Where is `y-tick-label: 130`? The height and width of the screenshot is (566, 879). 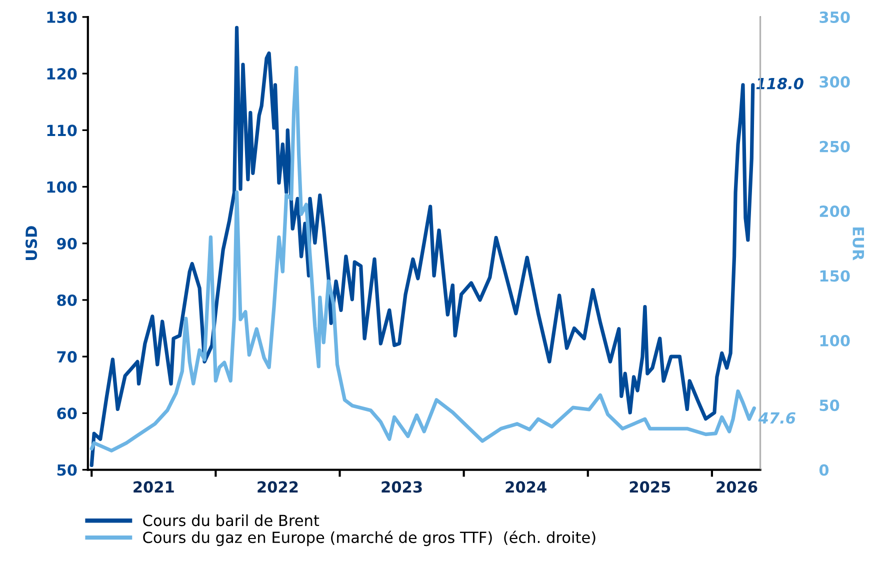 y-tick-label: 130 is located at coordinates (62, 17).